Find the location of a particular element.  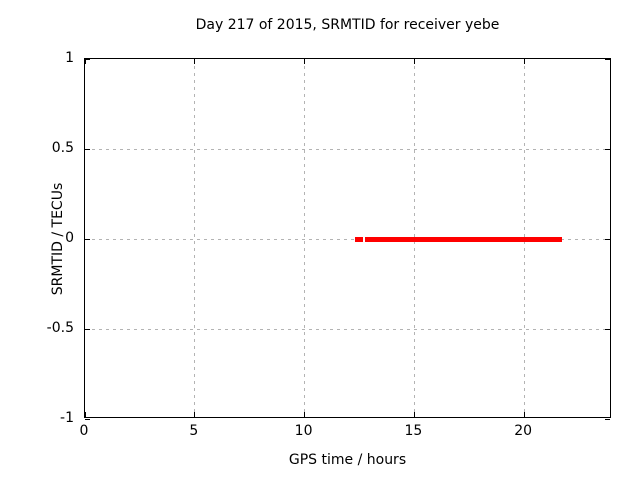

x-tick-label: 0 is located at coordinates (84, 431).